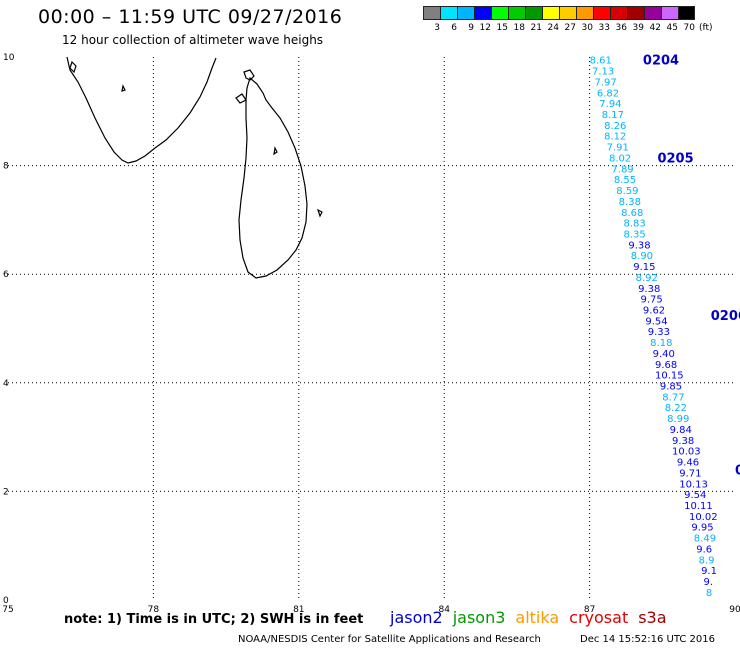 The image size is (740, 650). Describe the element at coordinates (725, 316) in the screenshot. I see `pass-time-label: 0206` at that location.